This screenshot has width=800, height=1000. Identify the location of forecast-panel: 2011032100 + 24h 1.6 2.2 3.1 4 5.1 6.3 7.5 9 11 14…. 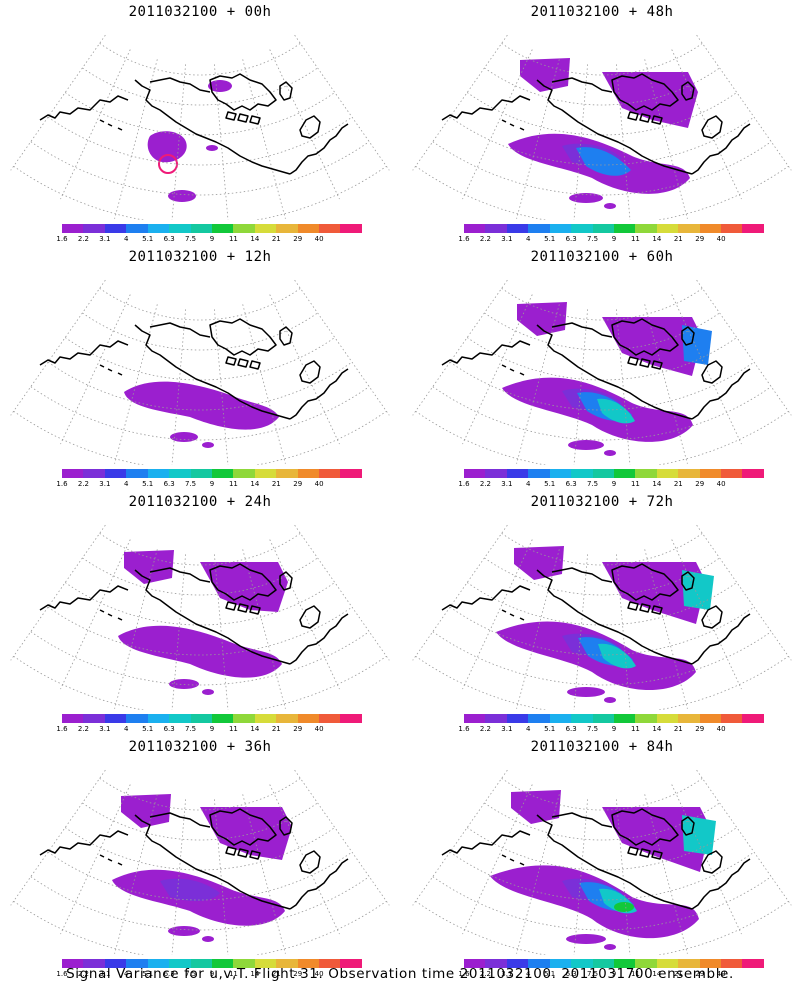
(200, 612).